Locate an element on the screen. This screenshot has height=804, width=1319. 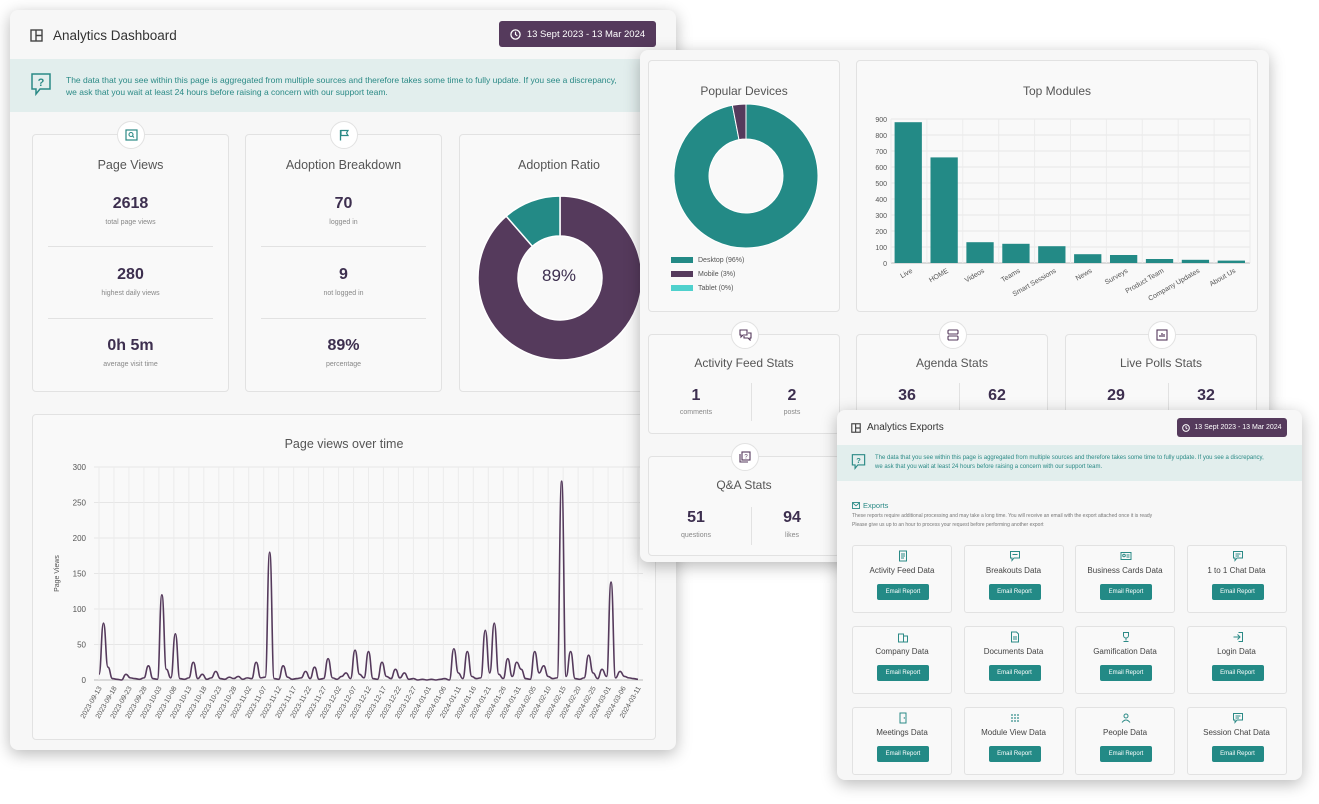
chat-bubbles-icon is located at coordinates (745, 335).